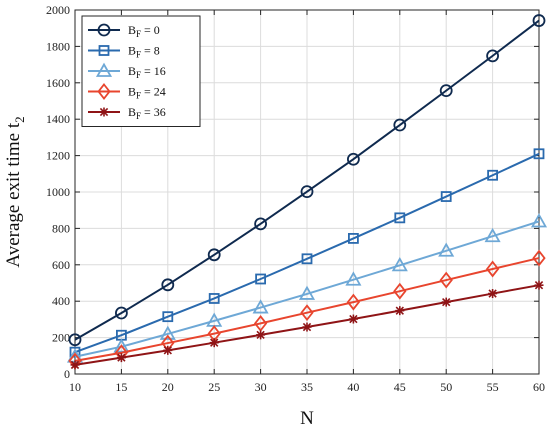  I want to click on x-tick-label: 50, so click(446, 387).